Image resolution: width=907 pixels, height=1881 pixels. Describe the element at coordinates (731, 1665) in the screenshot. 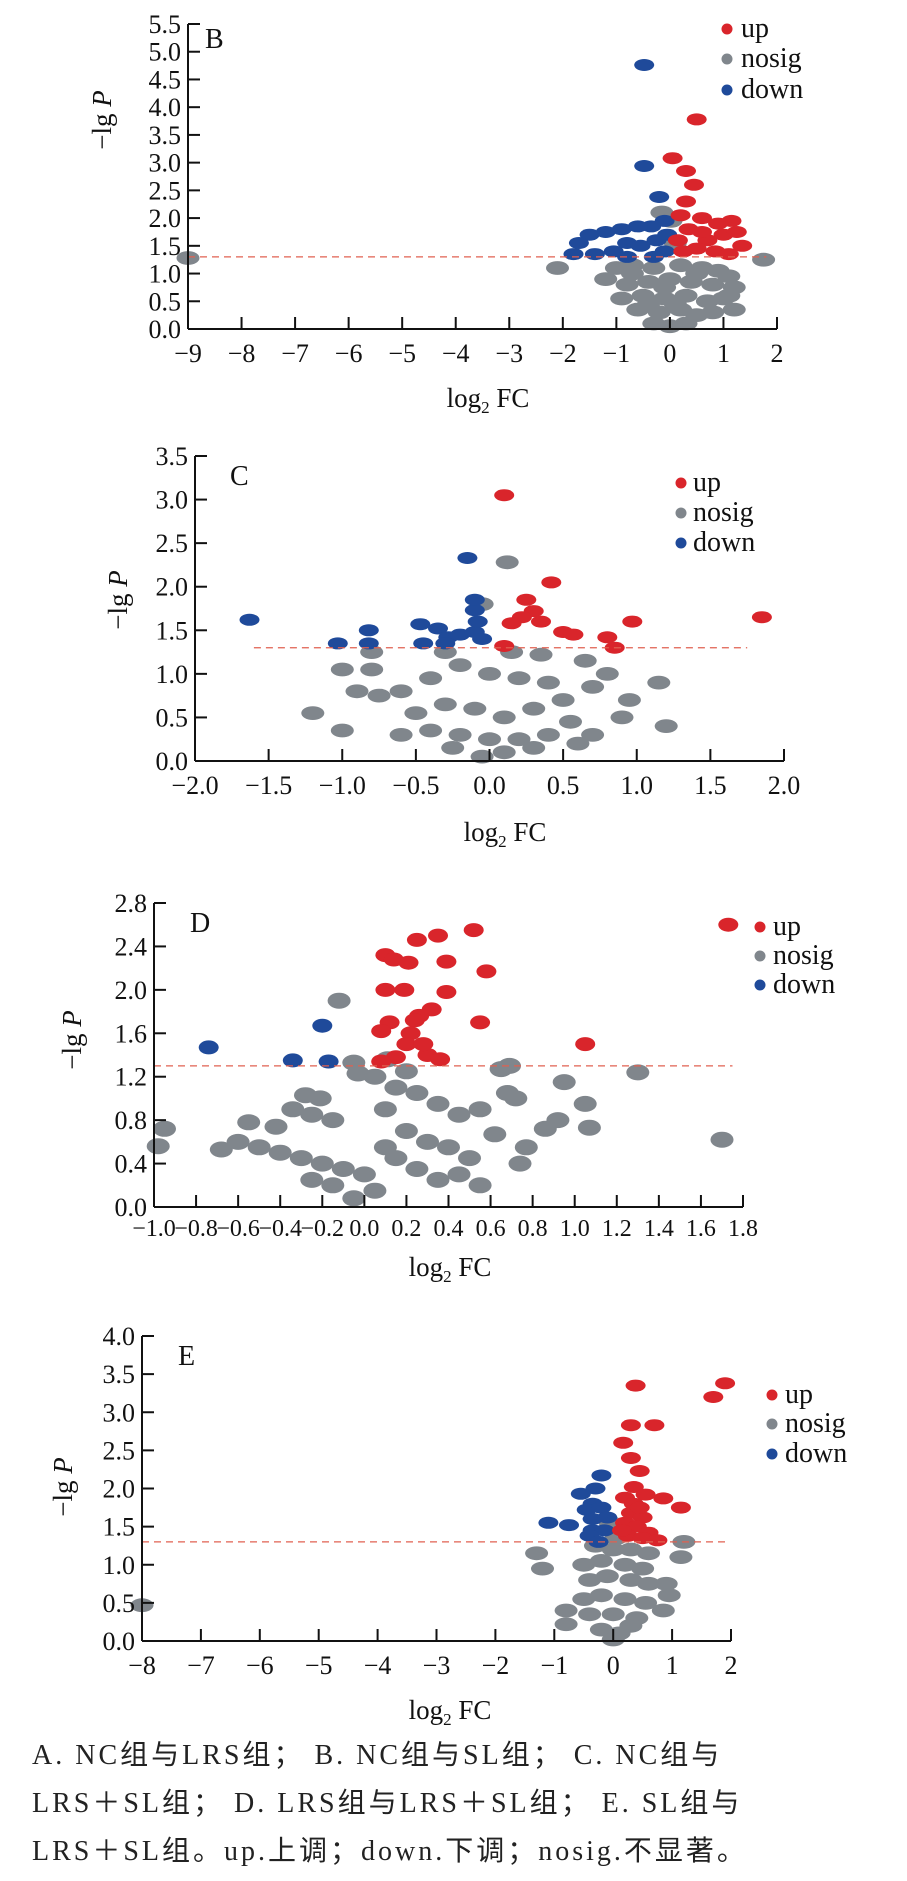

I see `x-tick-label: 2` at that location.